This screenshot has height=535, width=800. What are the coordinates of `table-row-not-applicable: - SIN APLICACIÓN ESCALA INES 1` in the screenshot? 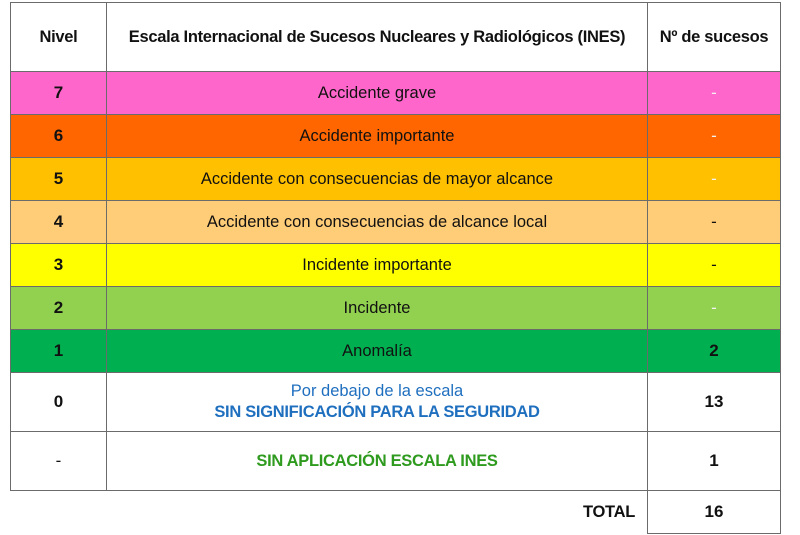 It's located at (395, 461).